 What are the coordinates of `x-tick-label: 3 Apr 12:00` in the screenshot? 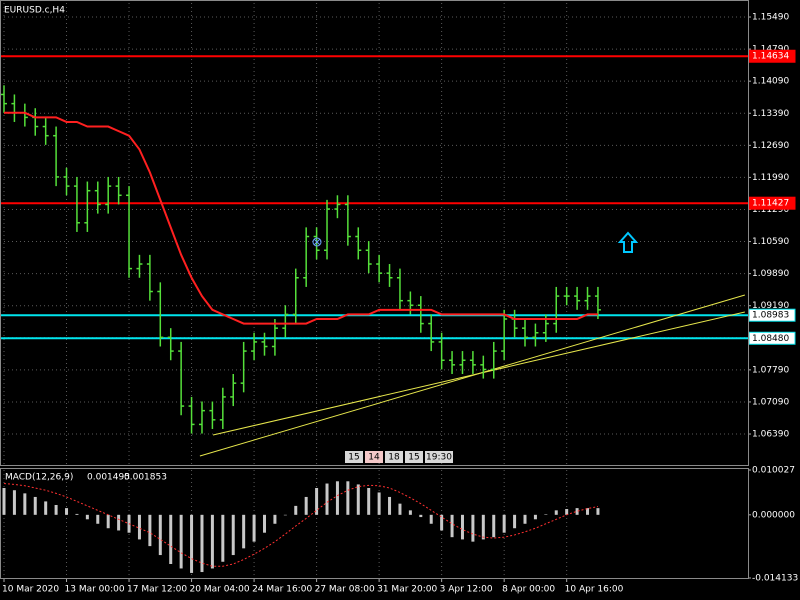 It's located at (466, 590).